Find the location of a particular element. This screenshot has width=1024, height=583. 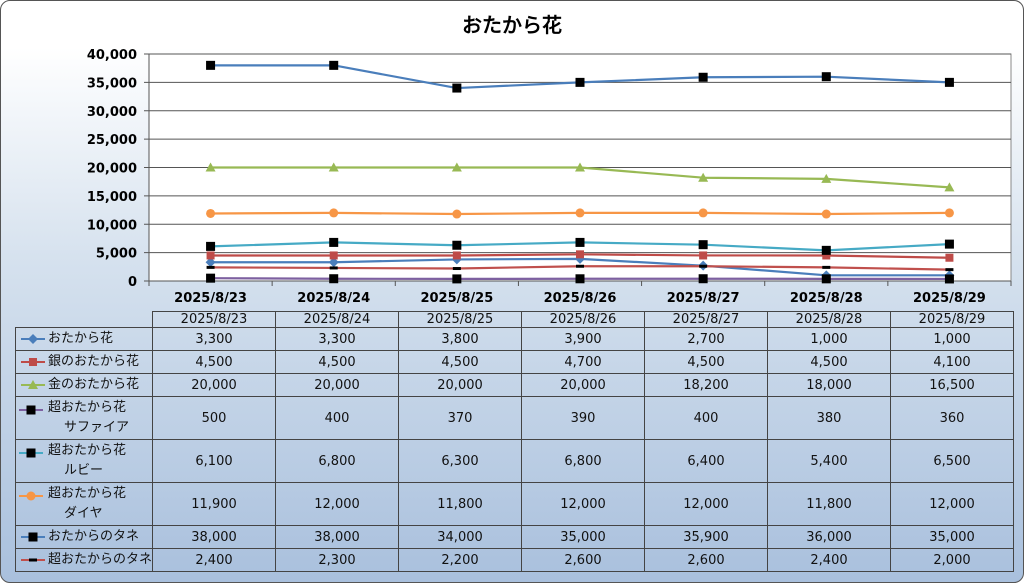

table-cell: 2,600 is located at coordinates (706, 560).